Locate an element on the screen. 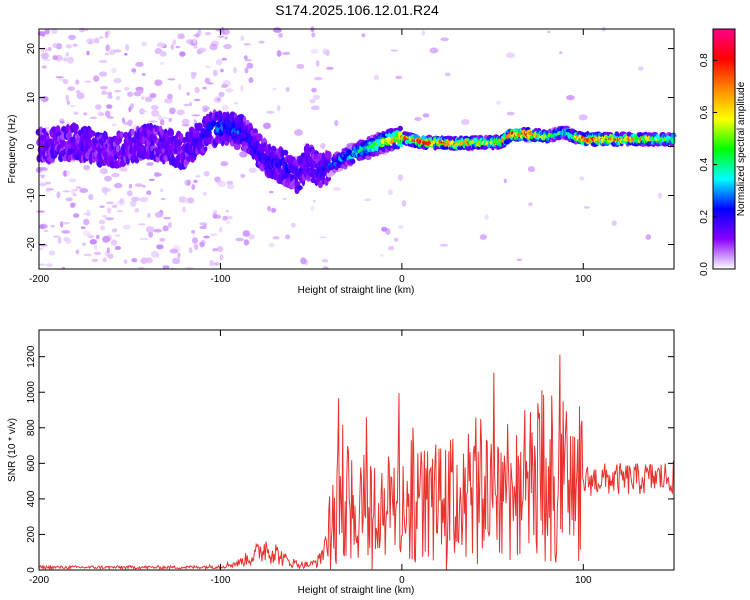  y-tick-label: -20 is located at coordinates (31, 244).